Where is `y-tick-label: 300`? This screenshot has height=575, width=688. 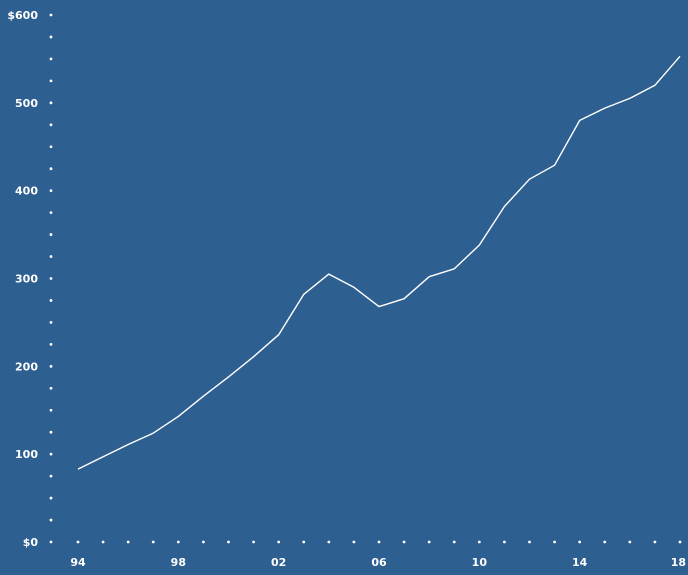
y-tick-label: 300 is located at coordinates (26, 279).